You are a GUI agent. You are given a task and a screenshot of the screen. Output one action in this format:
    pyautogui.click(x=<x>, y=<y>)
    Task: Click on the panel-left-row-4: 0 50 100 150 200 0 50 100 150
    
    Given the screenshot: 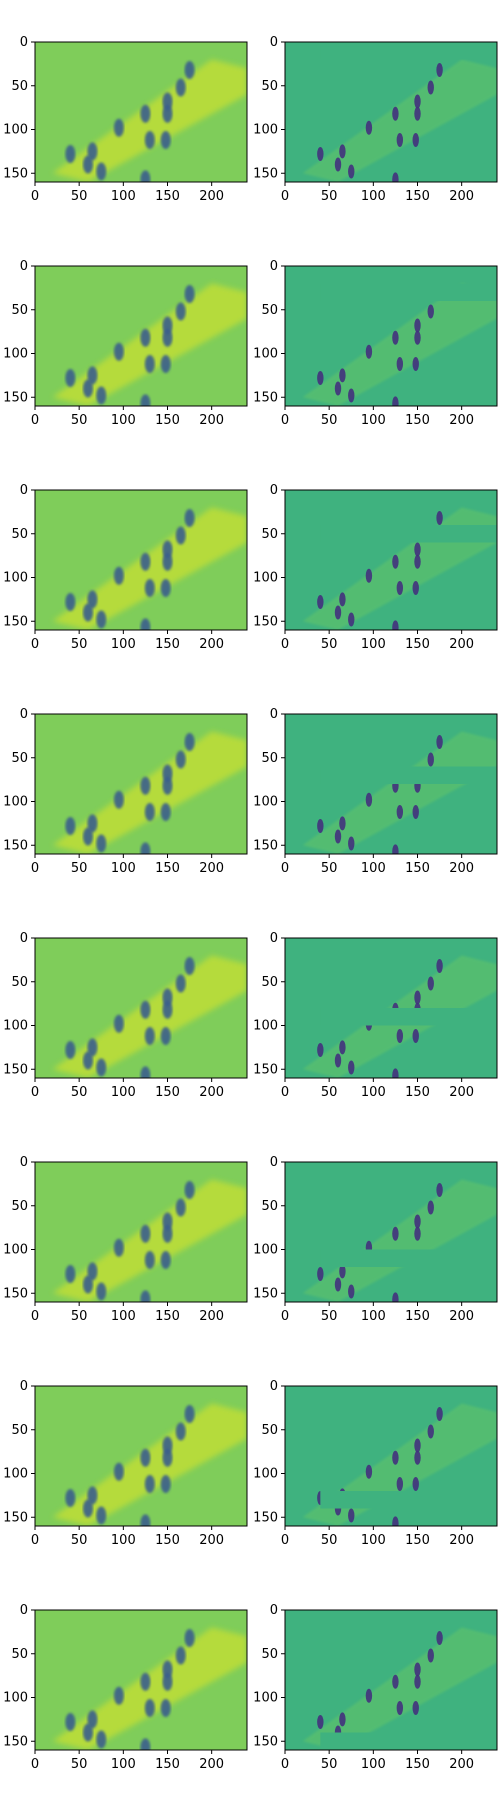 What is the action you would take?
    pyautogui.click(x=125, y=791)
    